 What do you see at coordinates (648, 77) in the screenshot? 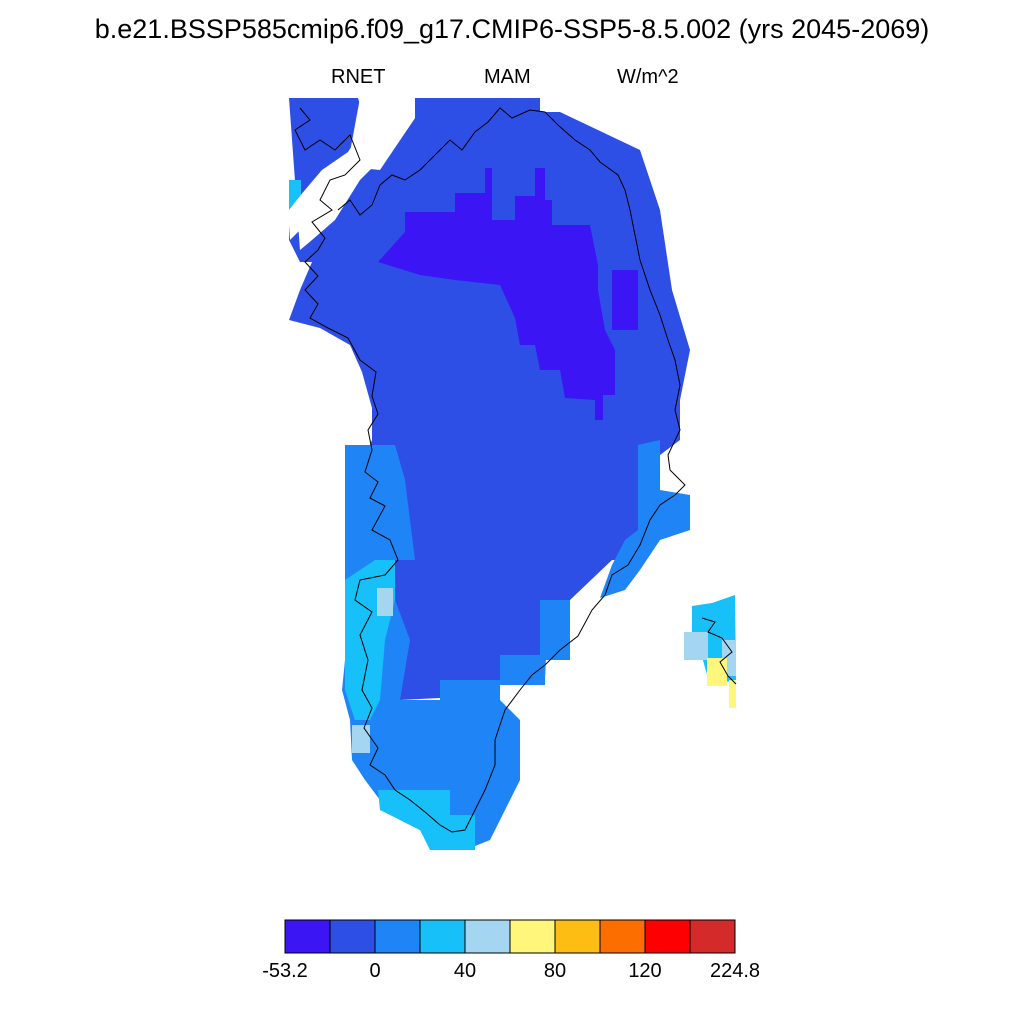
I see `units-label: W/m^2` at bounding box center [648, 77].